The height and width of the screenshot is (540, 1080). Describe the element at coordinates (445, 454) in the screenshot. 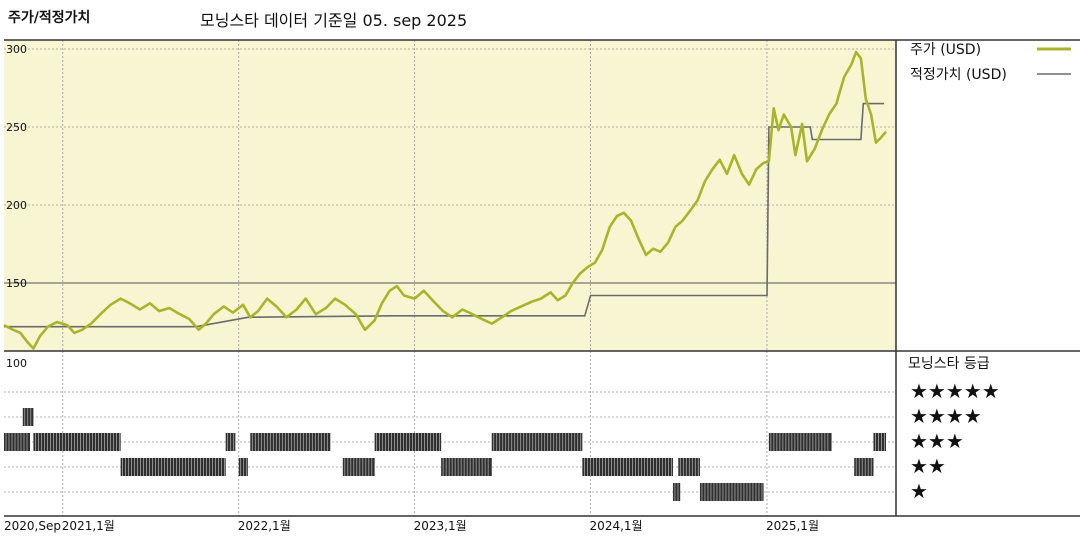

I see `rating-bars` at that location.